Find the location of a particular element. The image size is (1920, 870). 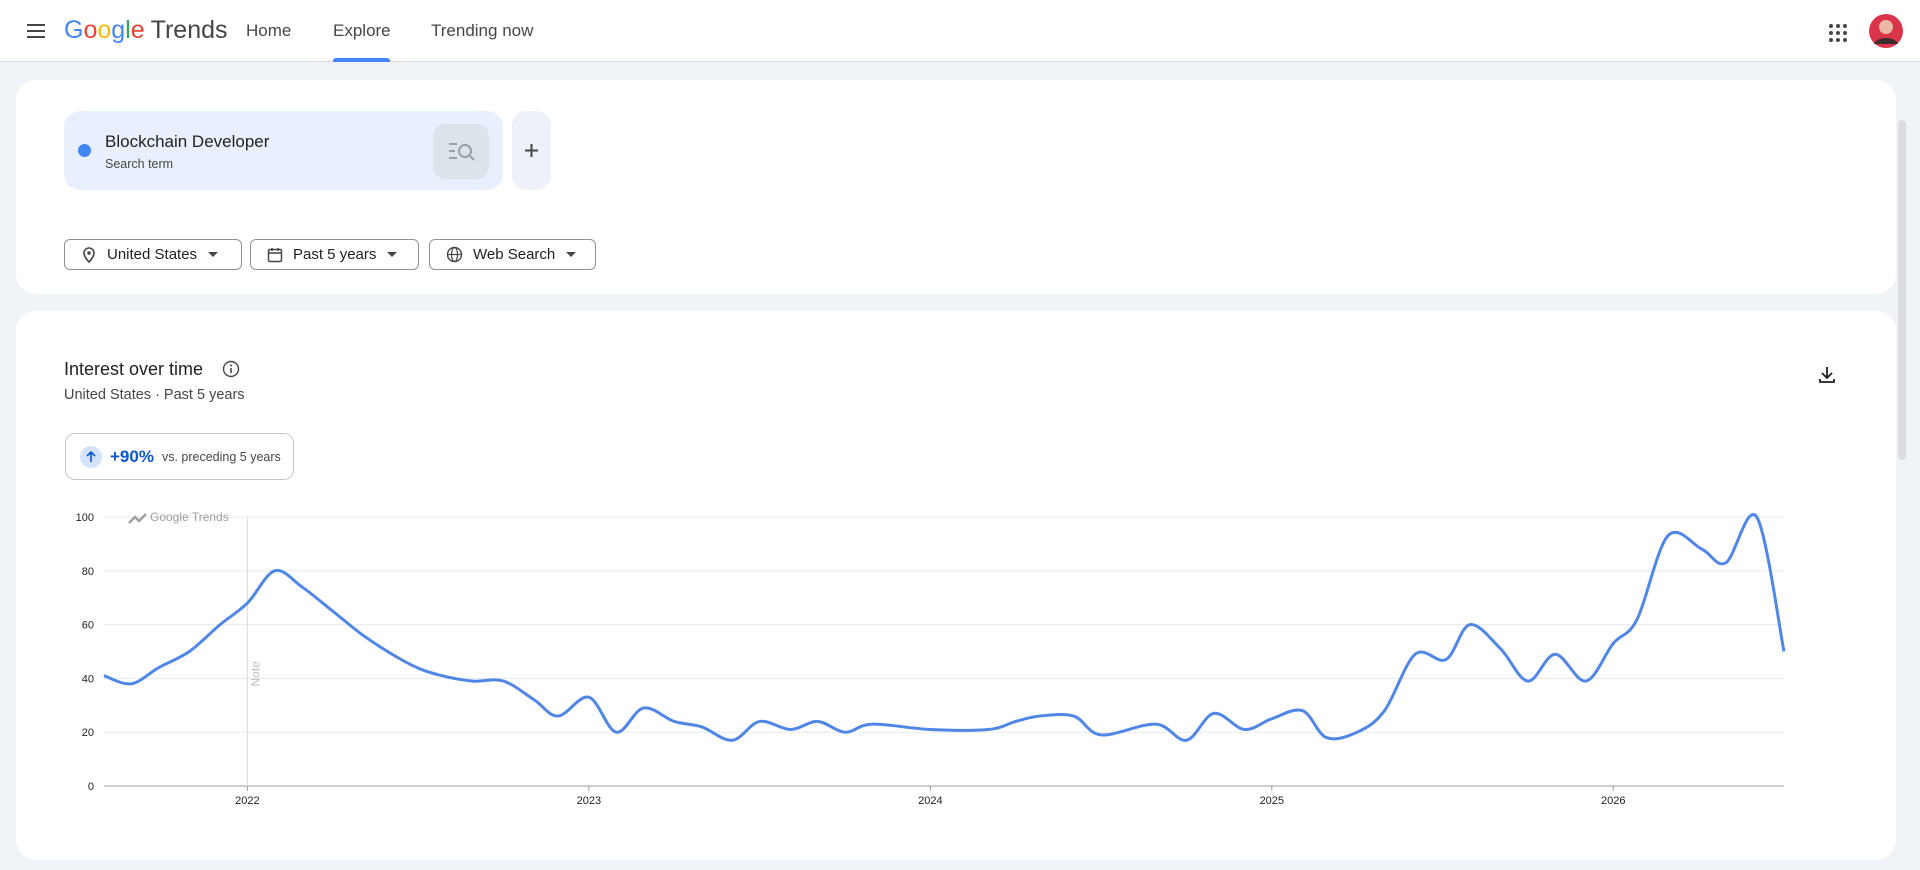

globe-icon is located at coordinates (454, 254).